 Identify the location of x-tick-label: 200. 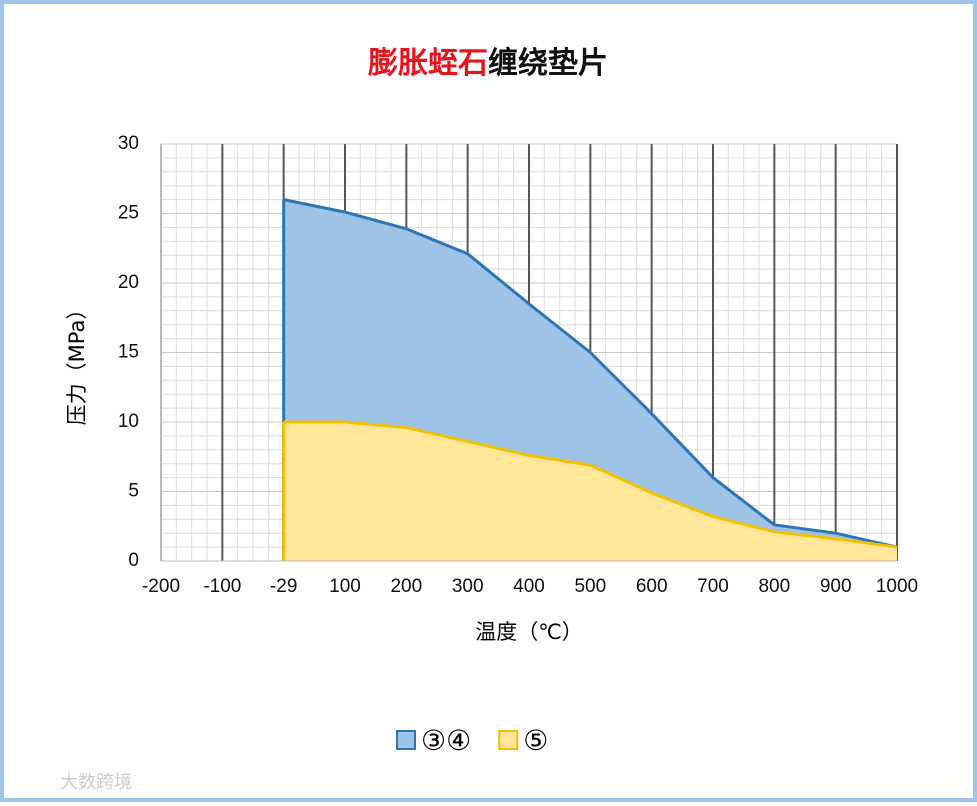
(406, 586).